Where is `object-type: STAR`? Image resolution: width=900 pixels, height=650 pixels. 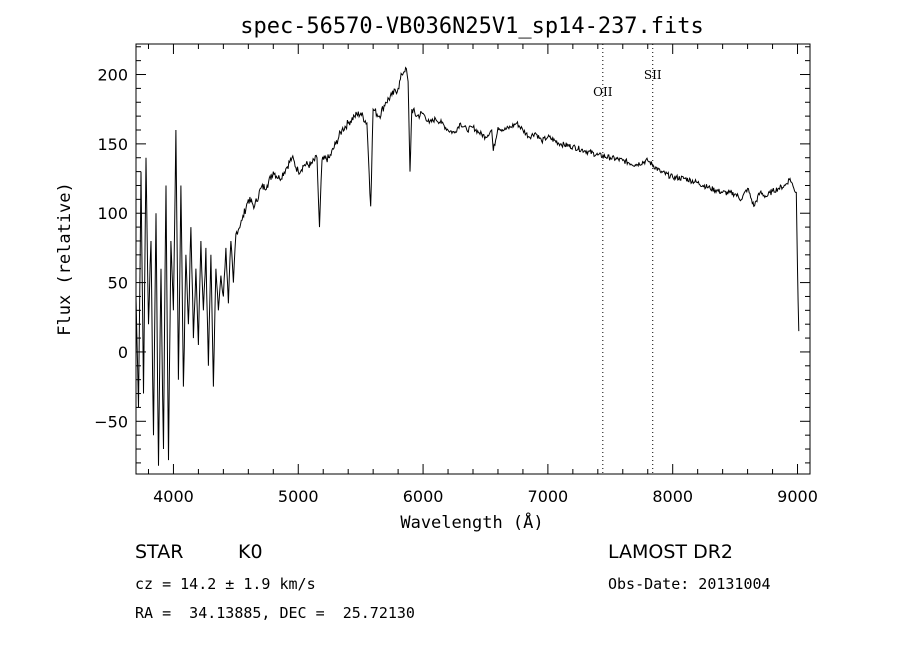
object-type: STAR is located at coordinates (159, 552).